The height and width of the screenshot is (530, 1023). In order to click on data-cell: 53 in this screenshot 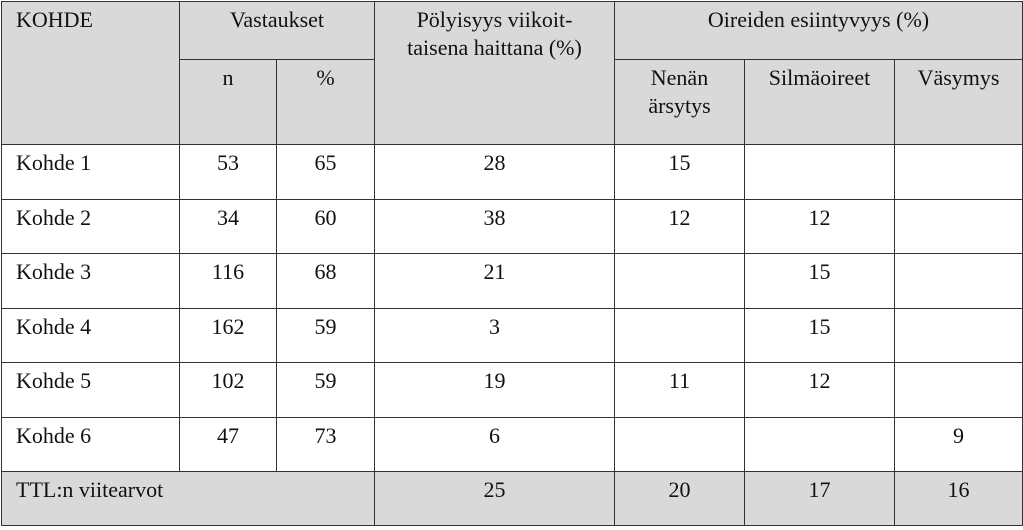, I will do `click(228, 172)`.